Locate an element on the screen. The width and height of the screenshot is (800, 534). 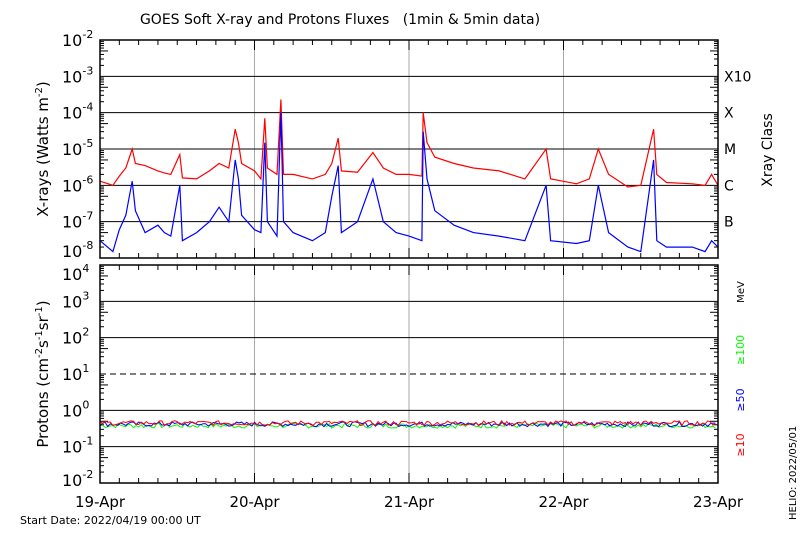
xray-class-label: M is located at coordinates (730, 150).